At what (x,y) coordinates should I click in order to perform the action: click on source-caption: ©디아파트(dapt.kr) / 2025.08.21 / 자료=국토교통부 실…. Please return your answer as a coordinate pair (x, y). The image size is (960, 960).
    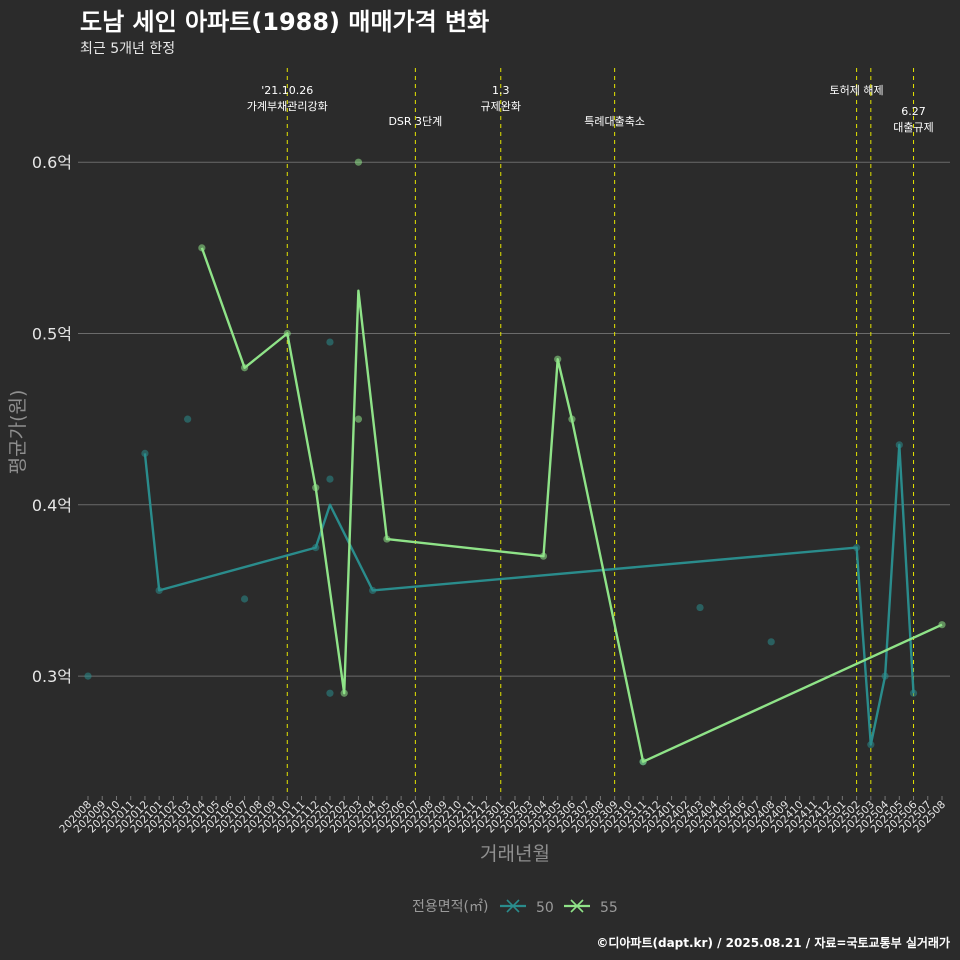
    Looking at the image, I should click on (773, 942).